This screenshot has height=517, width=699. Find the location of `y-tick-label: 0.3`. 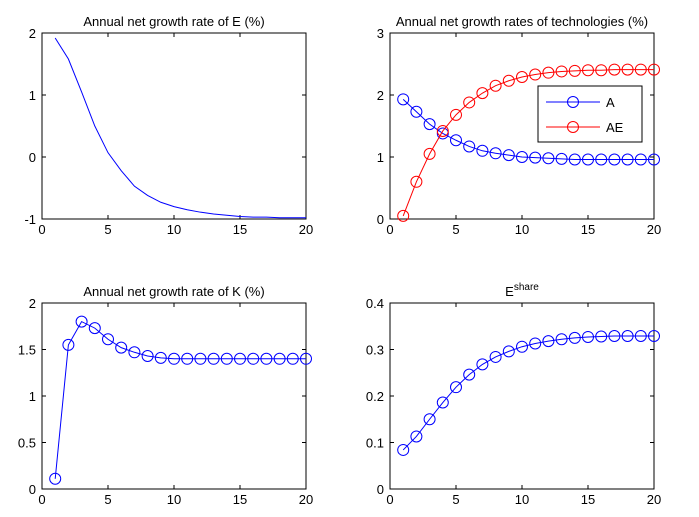

y-tick-label: 0.3 is located at coordinates (375, 350).